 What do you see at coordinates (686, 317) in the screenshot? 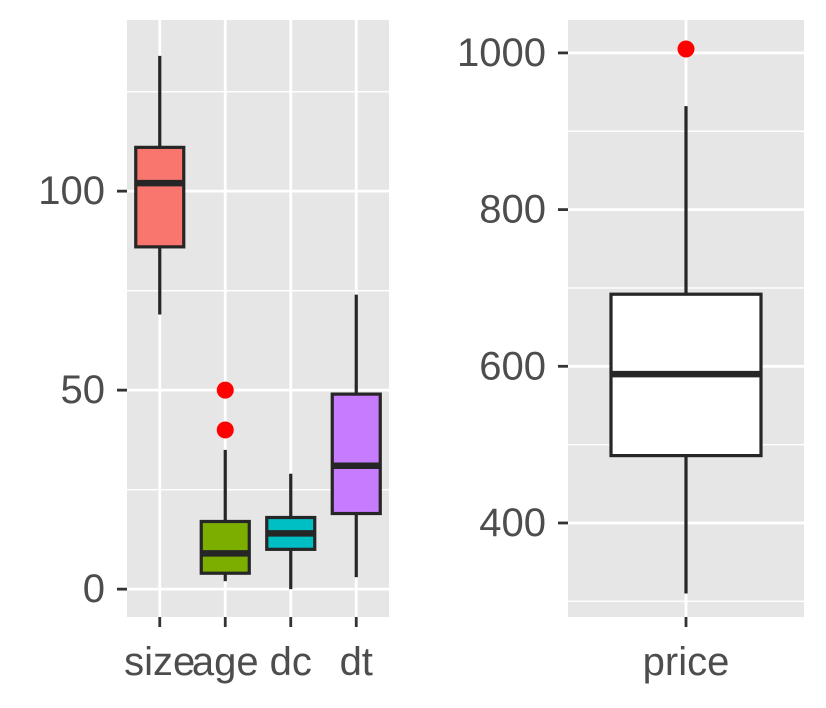
I see `box-price` at bounding box center [686, 317].